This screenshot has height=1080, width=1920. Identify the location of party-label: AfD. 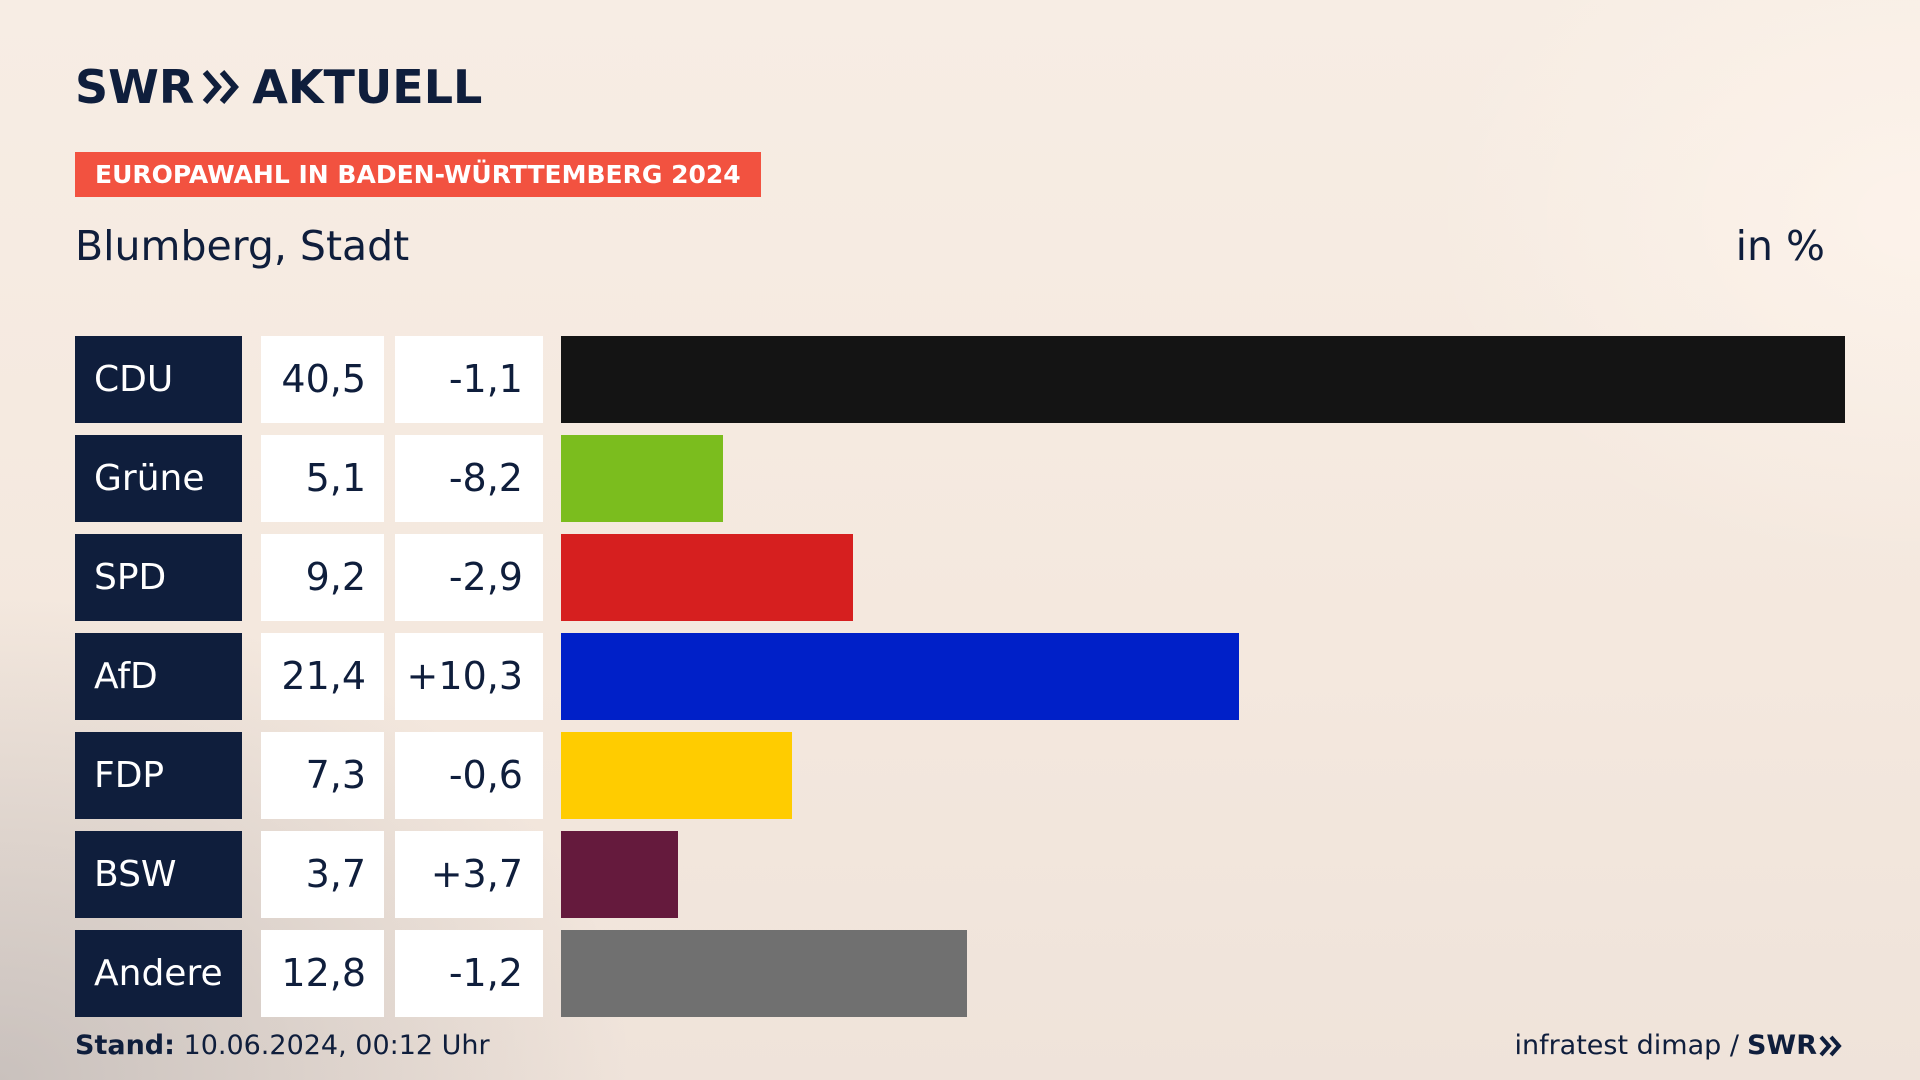
(158, 676).